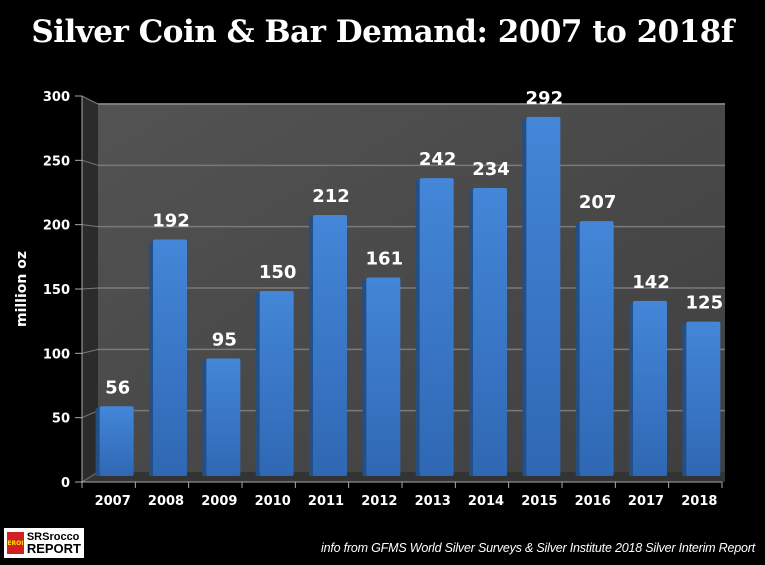 The image size is (765, 565). What do you see at coordinates (273, 501) in the screenshot?
I see `x-tick-label: 2010` at bounding box center [273, 501].